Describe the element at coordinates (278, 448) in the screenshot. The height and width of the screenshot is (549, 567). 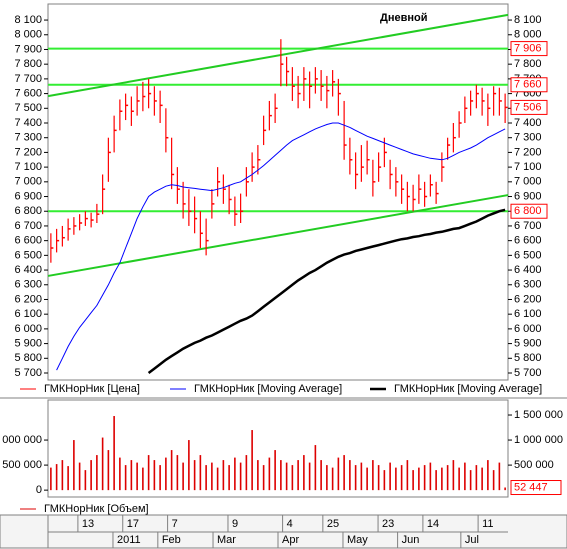
I see `volume-plot` at that location.